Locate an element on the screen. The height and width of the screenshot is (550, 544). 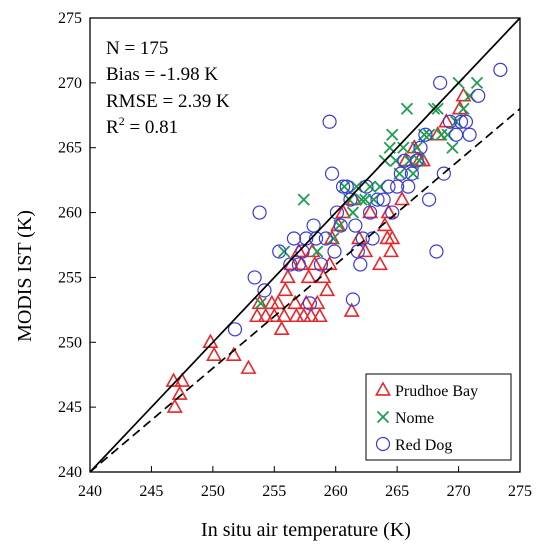
y-tick-label: 260 is located at coordinates (70, 213).